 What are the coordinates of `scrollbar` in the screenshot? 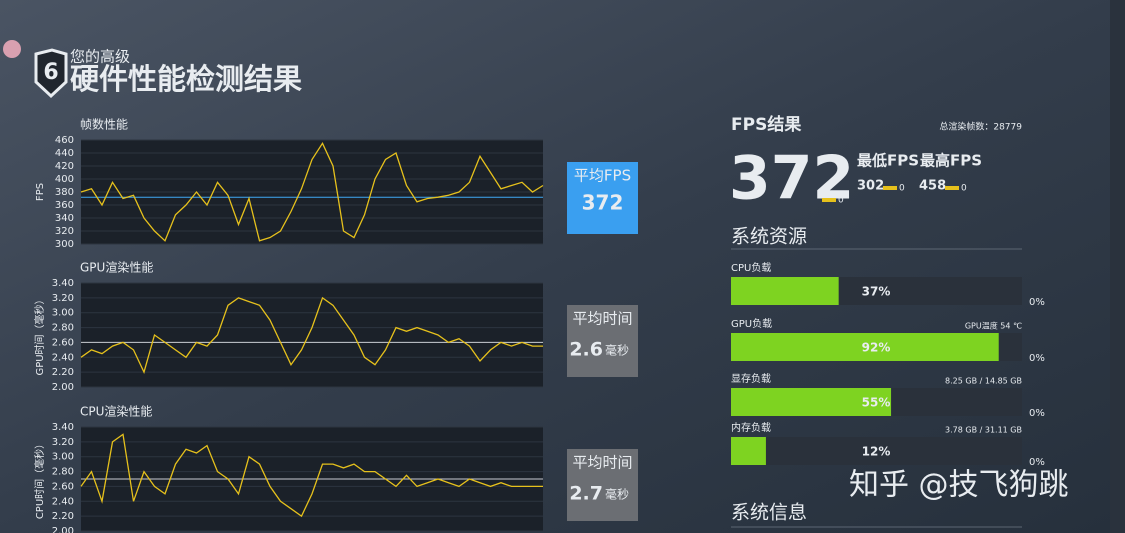 It's located at (1117, 266).